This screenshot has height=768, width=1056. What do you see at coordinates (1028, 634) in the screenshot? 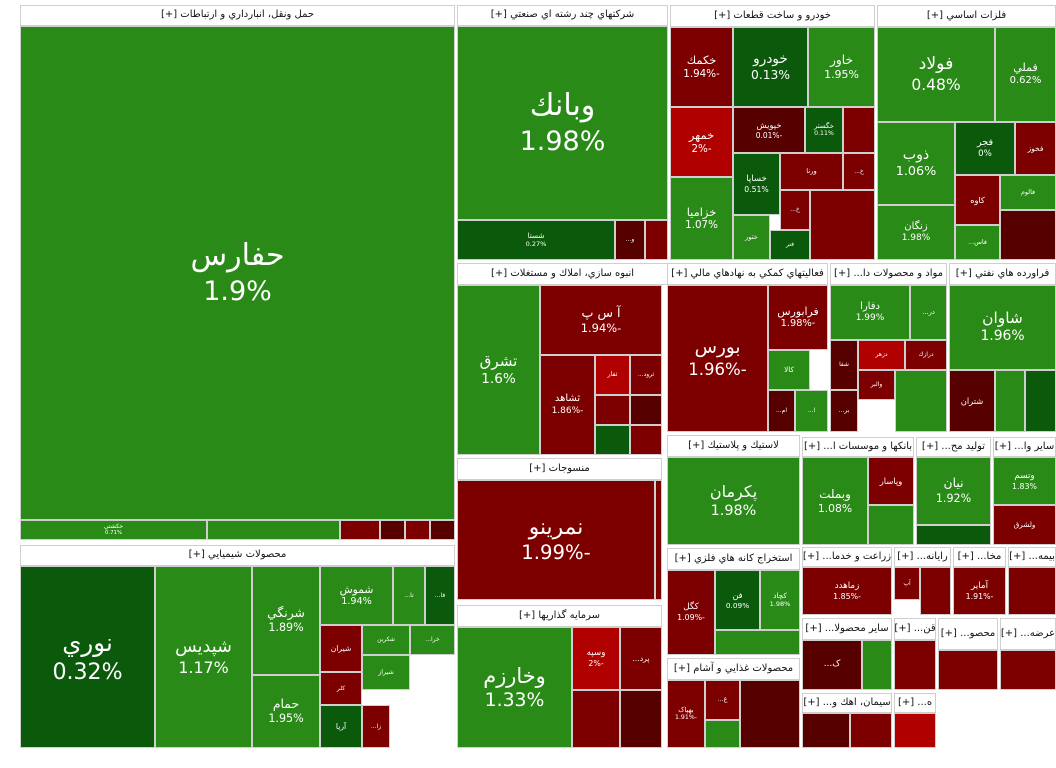
I see `sector-header: عرضه... [+]` at bounding box center [1028, 634].